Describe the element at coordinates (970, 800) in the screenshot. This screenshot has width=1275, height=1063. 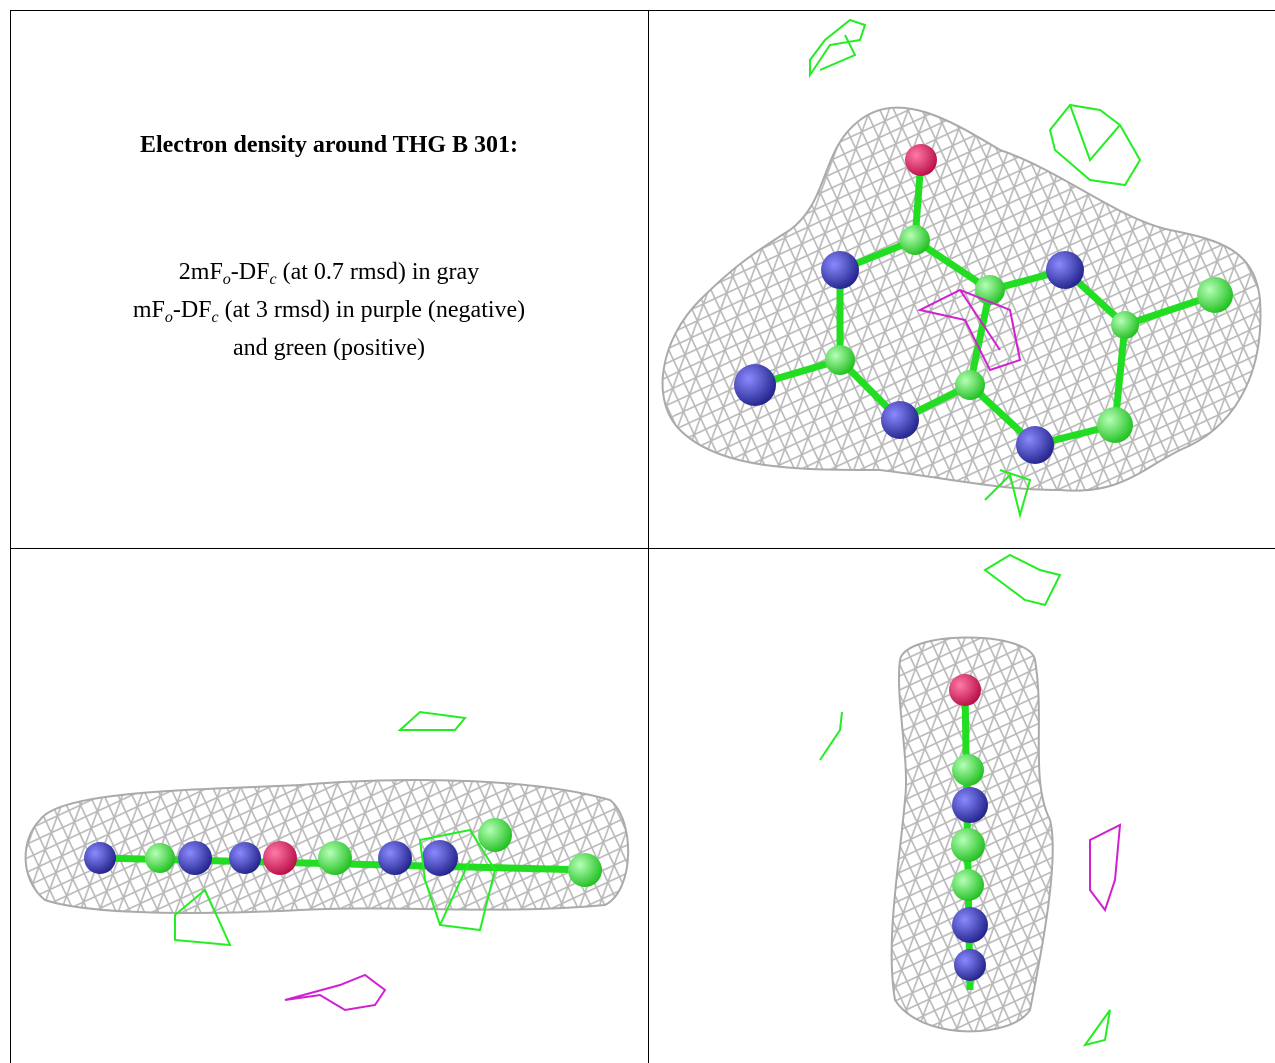
I see `density-view-end` at that location.